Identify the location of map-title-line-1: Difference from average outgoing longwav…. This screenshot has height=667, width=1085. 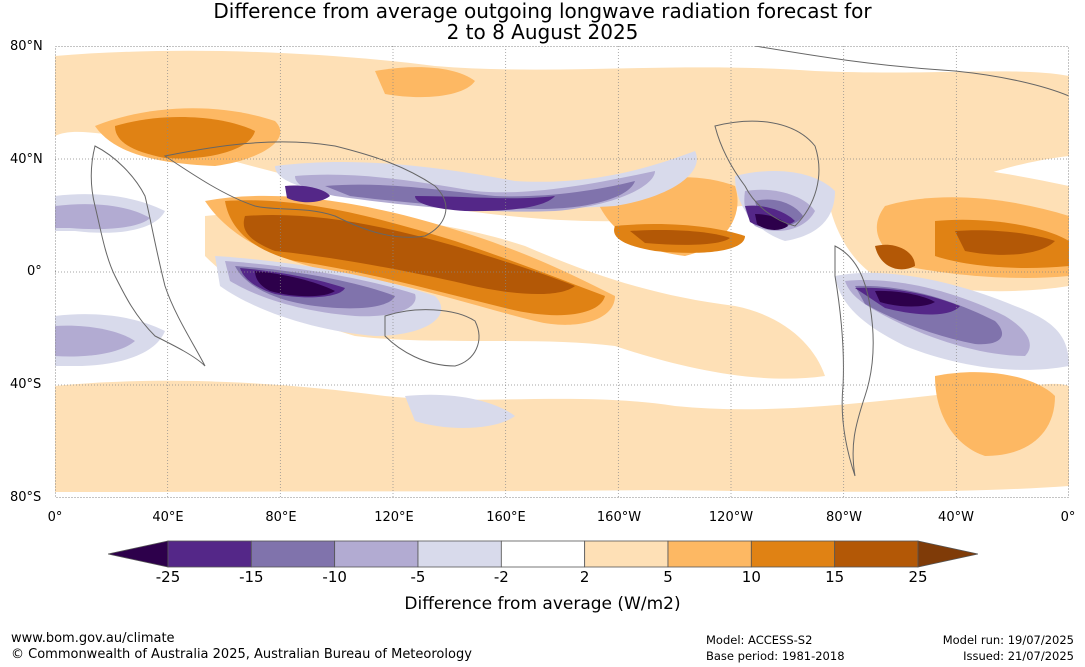
(542, 11).